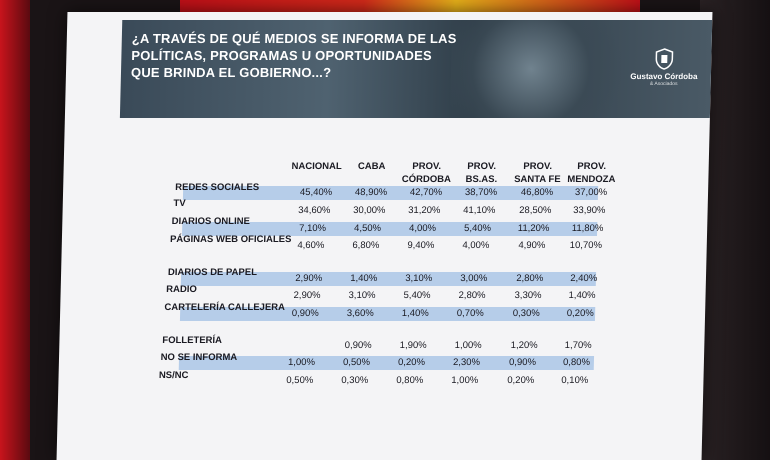  Describe the element at coordinates (528, 295) in the screenshot. I see `table-cell: 3,30%` at that location.